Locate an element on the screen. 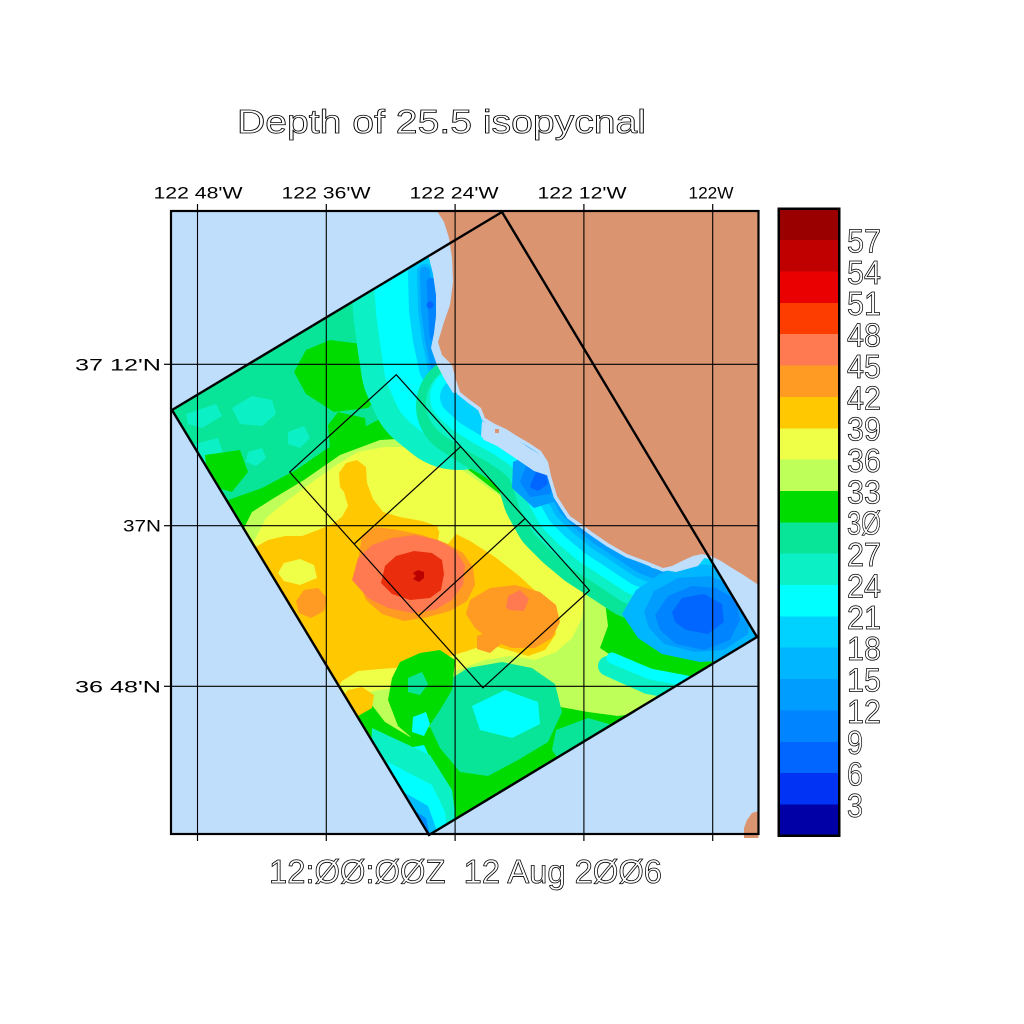 This screenshot has height=1024, width=1024. svg-text: 36 48'N is located at coordinates (118, 687).